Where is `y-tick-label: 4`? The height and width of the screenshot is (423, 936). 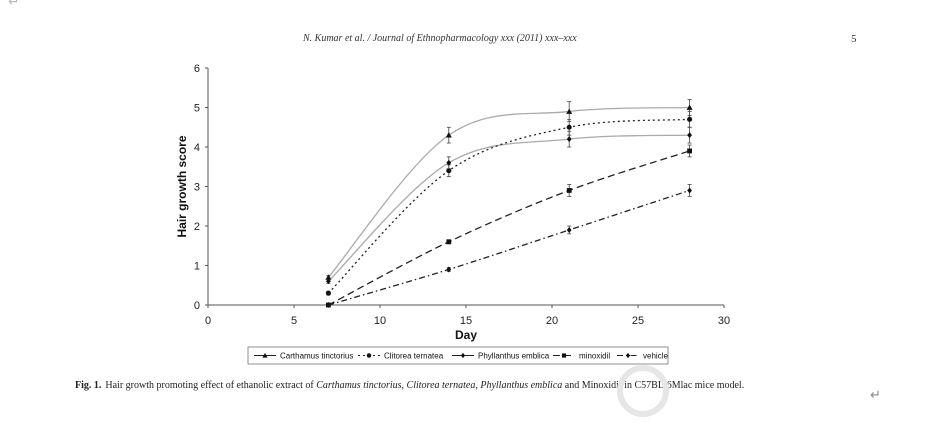 y-tick-label: 4 is located at coordinates (197, 148).